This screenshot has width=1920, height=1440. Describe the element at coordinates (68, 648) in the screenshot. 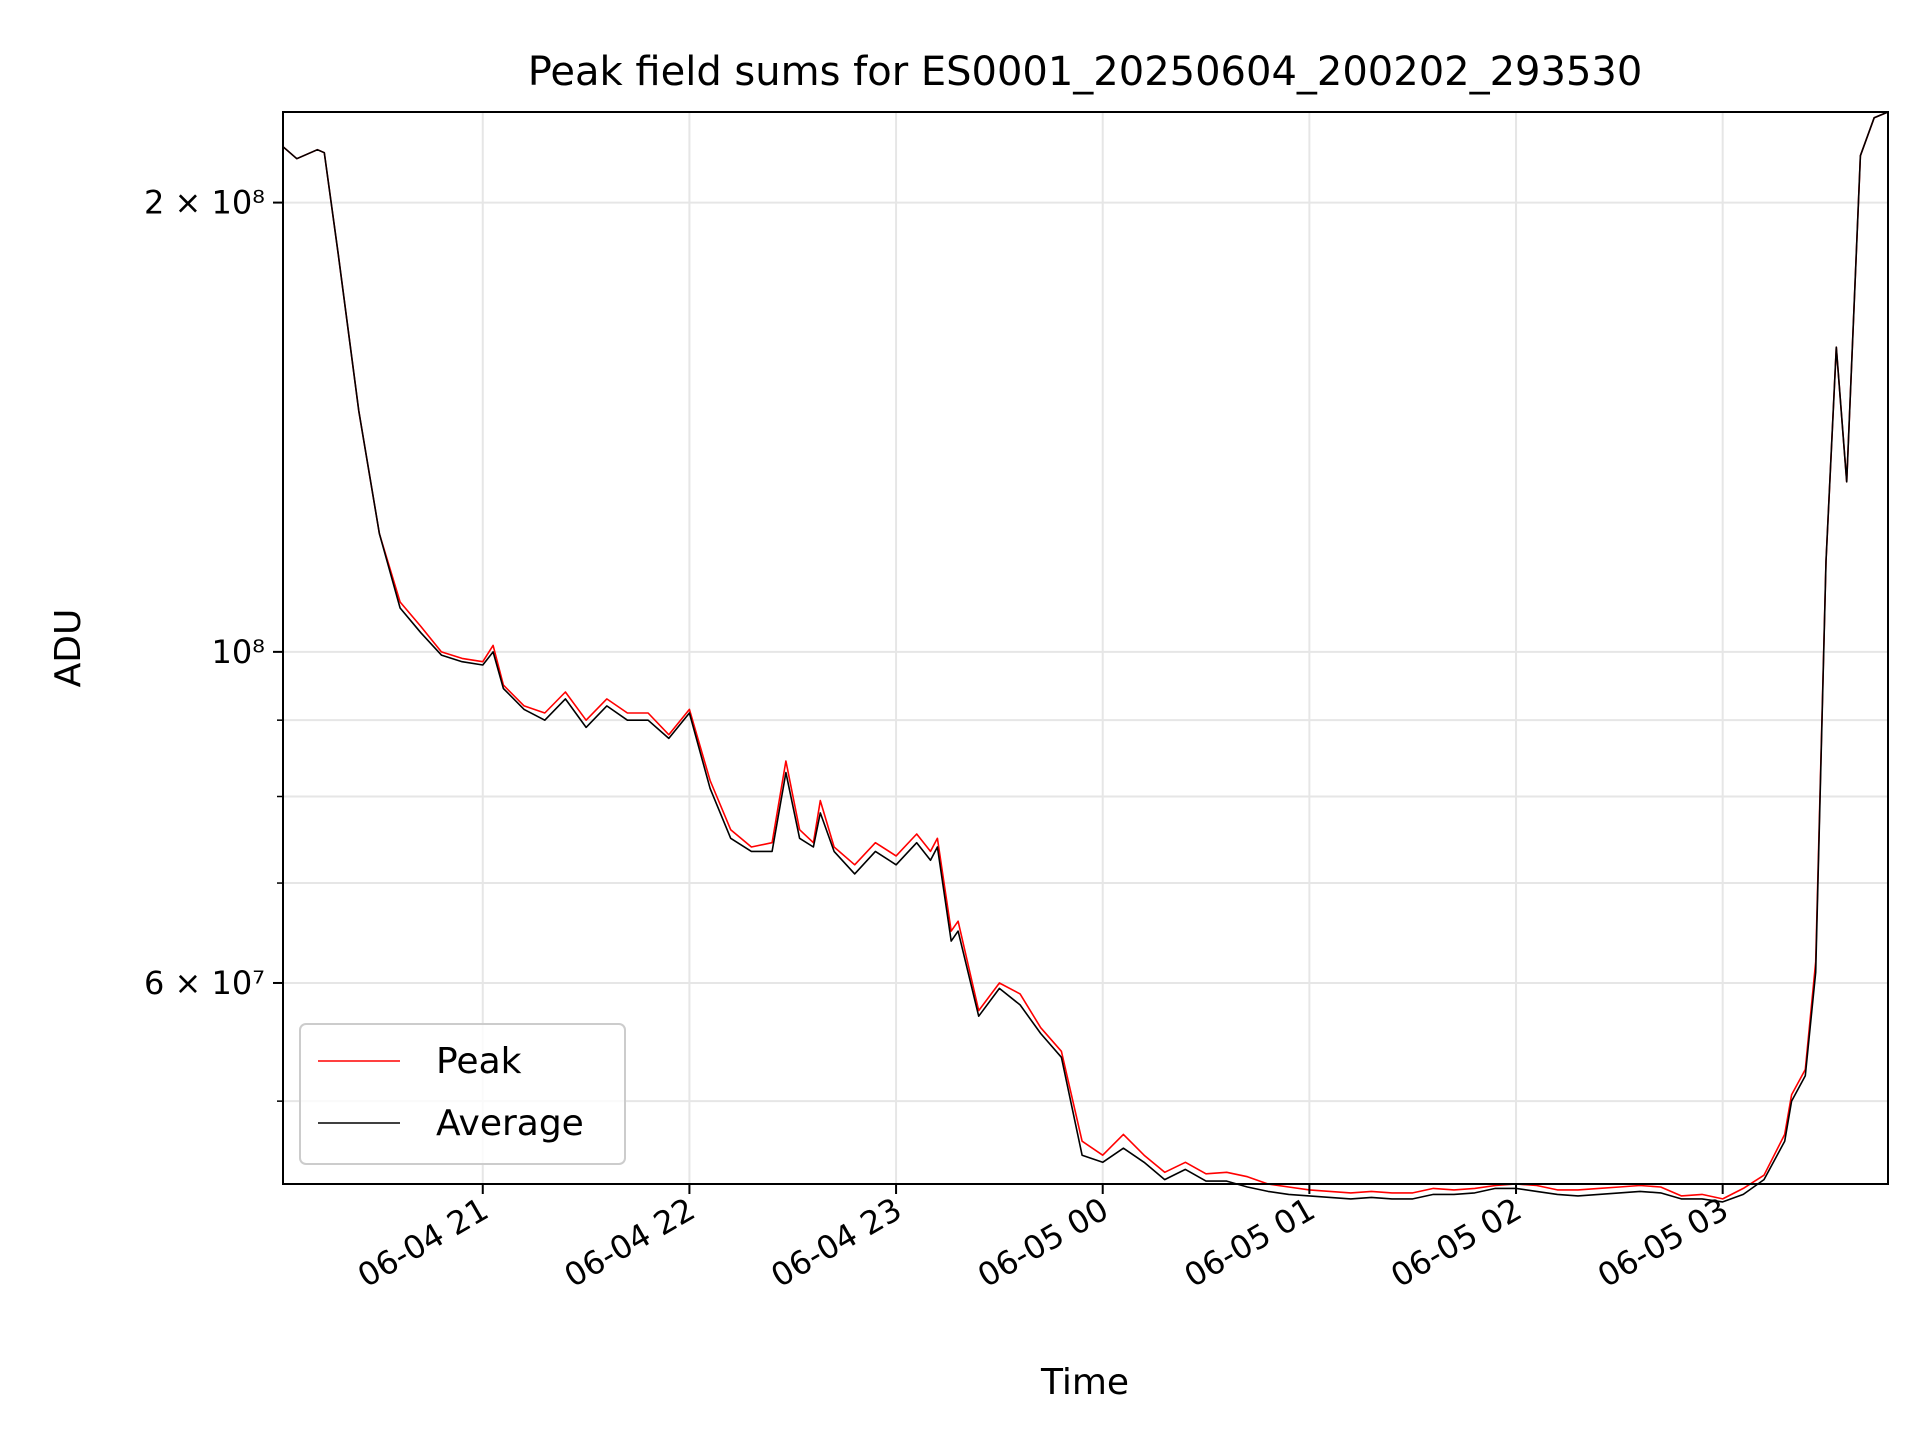

I see `y-axis-label: ADU` at that location.